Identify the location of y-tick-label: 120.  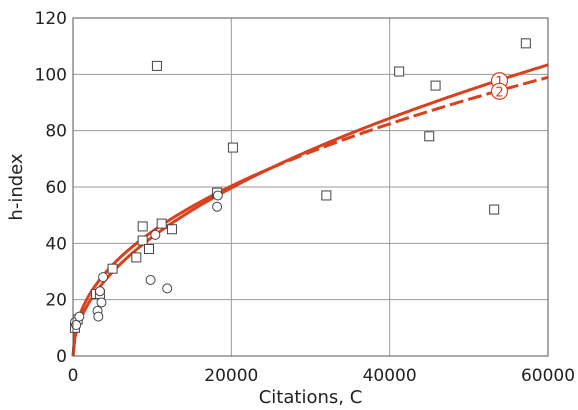
(51, 19).